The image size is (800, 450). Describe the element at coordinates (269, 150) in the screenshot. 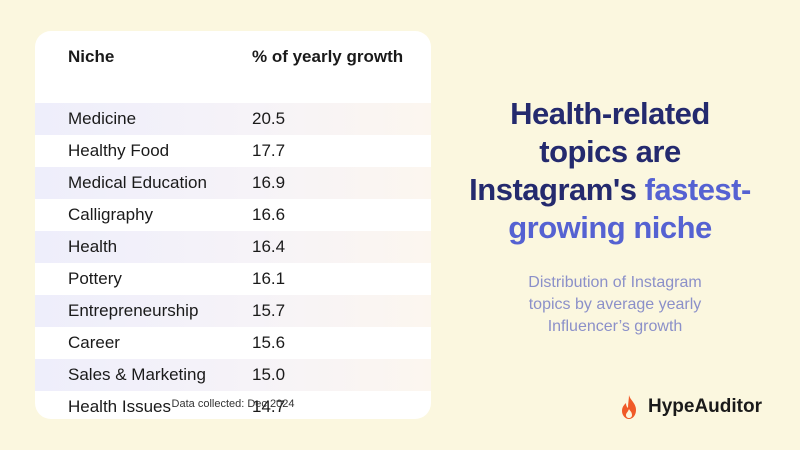

I see `growth-cell: 17.7` at that location.